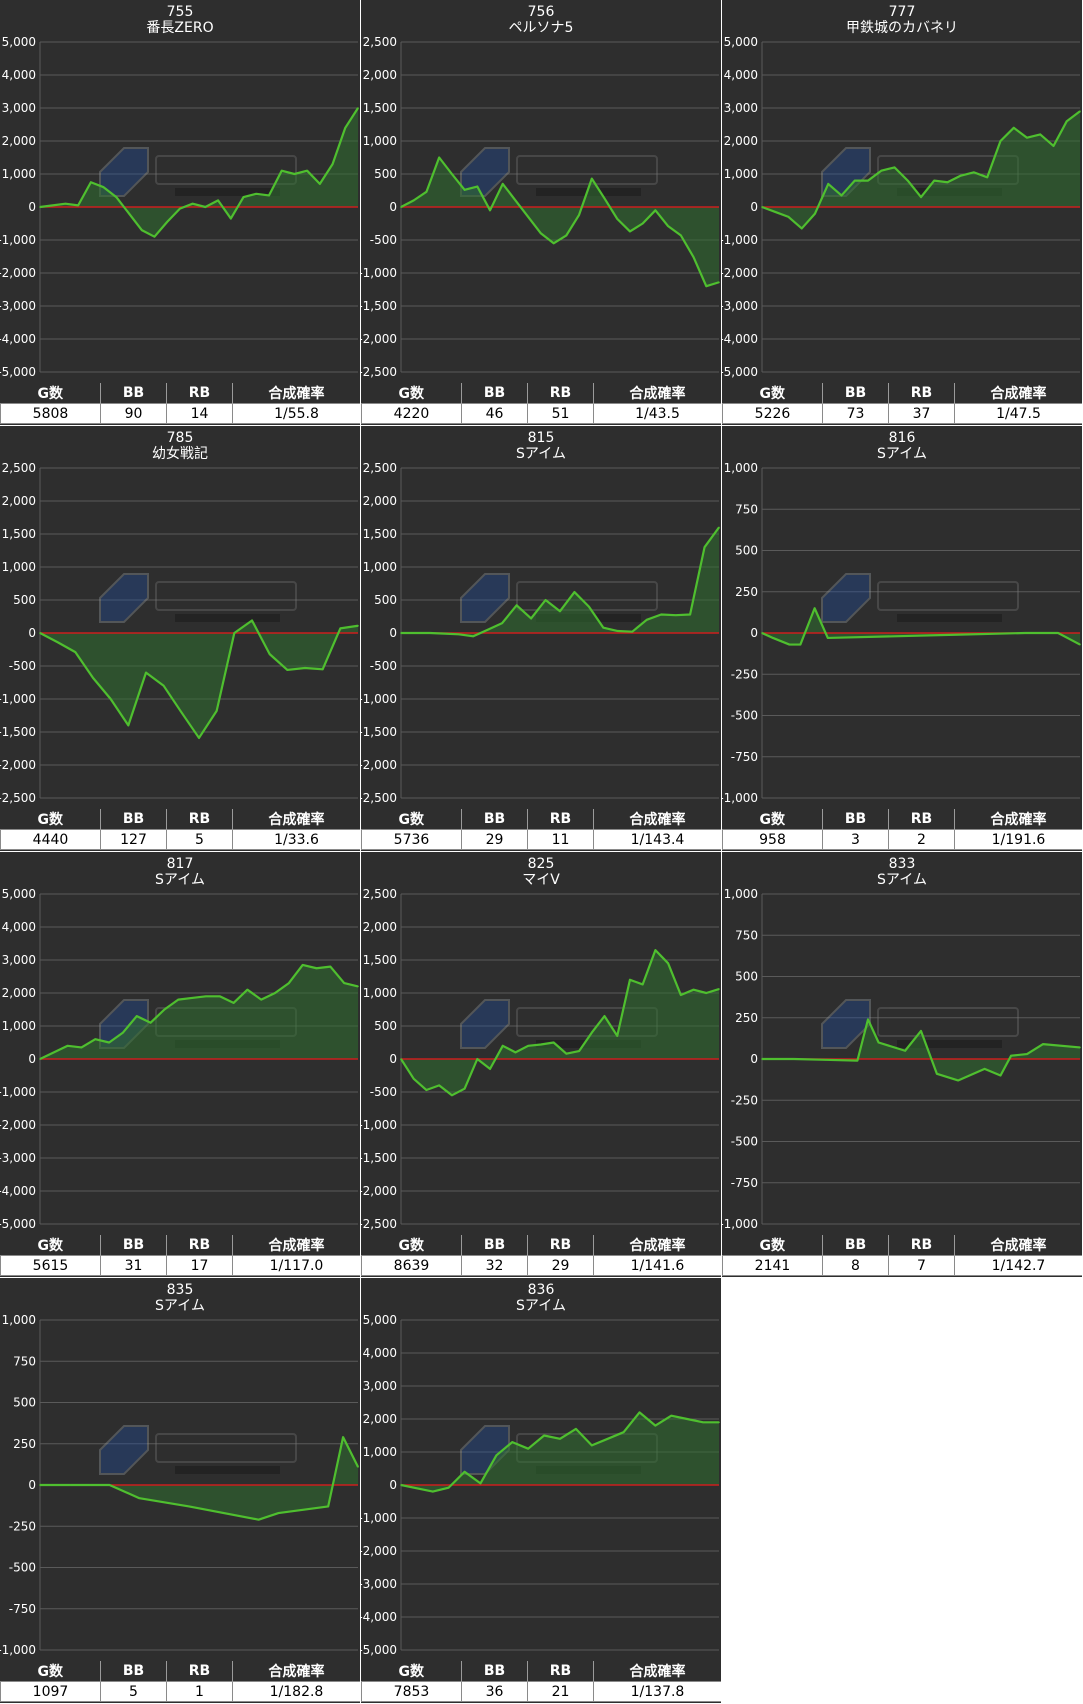 Image resolution: width=1083 pixels, height=1704 pixels. Describe the element at coordinates (494, 1691) in the screenshot. I see `bb-value: 36` at that location.